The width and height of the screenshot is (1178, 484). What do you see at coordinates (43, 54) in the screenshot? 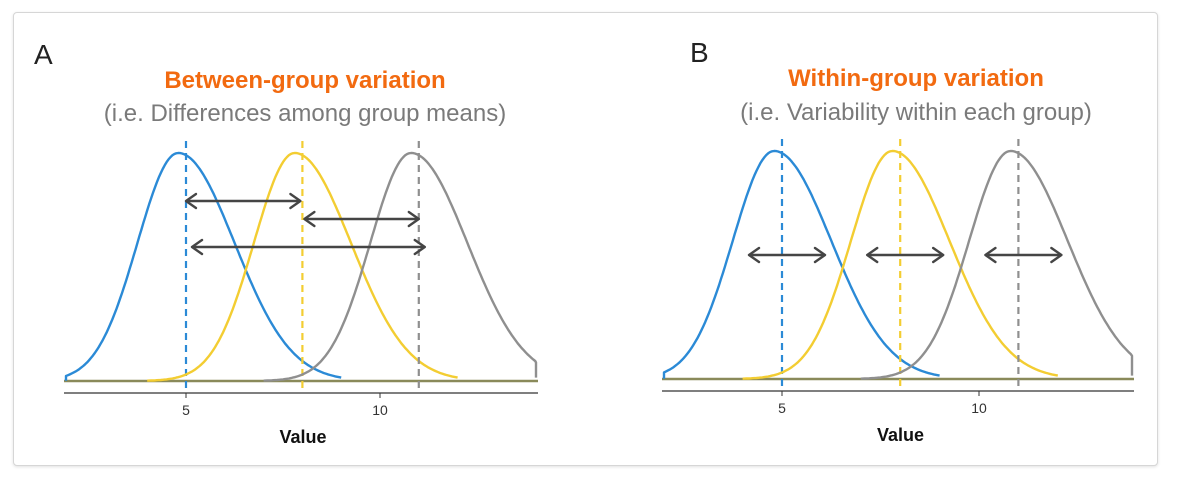
I see `panel-letter: A` at bounding box center [43, 54].